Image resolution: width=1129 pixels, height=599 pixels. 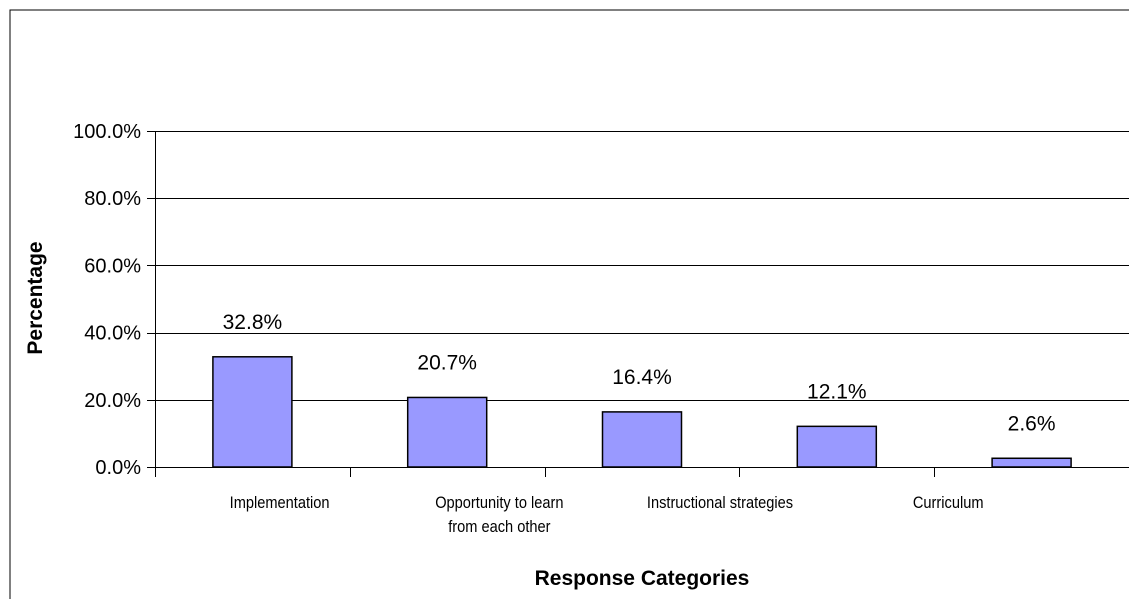 I want to click on x-tick-label: Opportunity to learn from each other, so click(x=499, y=515).